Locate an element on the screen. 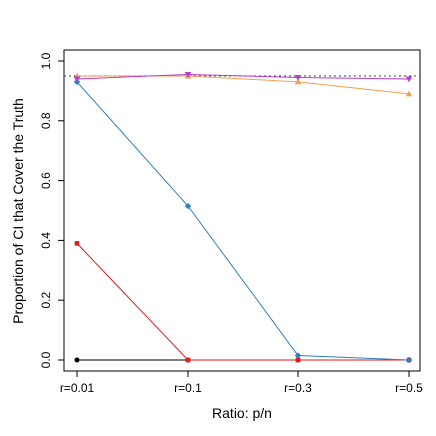 The image size is (436, 436). y-axis-title: Proportion of CI that Cover the Truth is located at coordinates (18, 211).